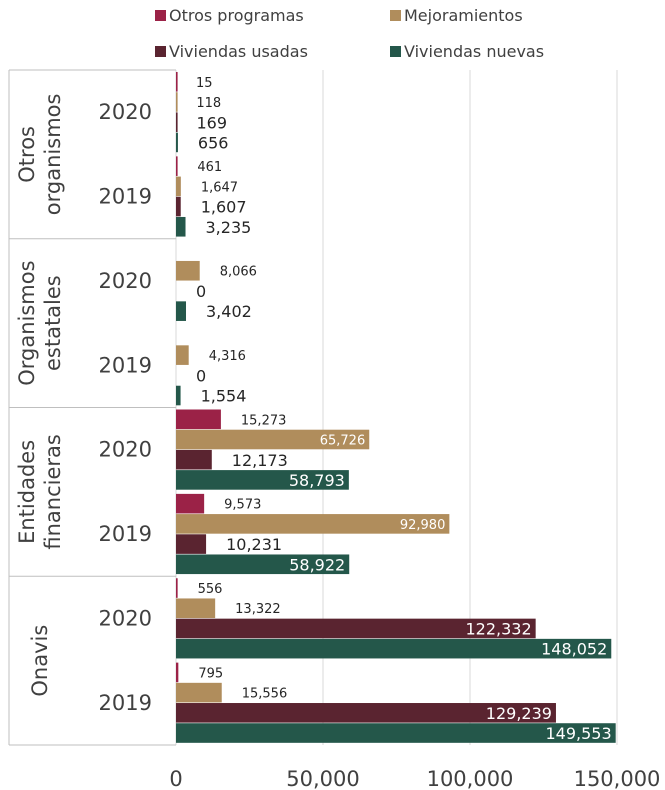 The height and width of the screenshot is (790, 665). Describe the element at coordinates (423, 525) in the screenshot. I see `data-label: 92,980` at that location.